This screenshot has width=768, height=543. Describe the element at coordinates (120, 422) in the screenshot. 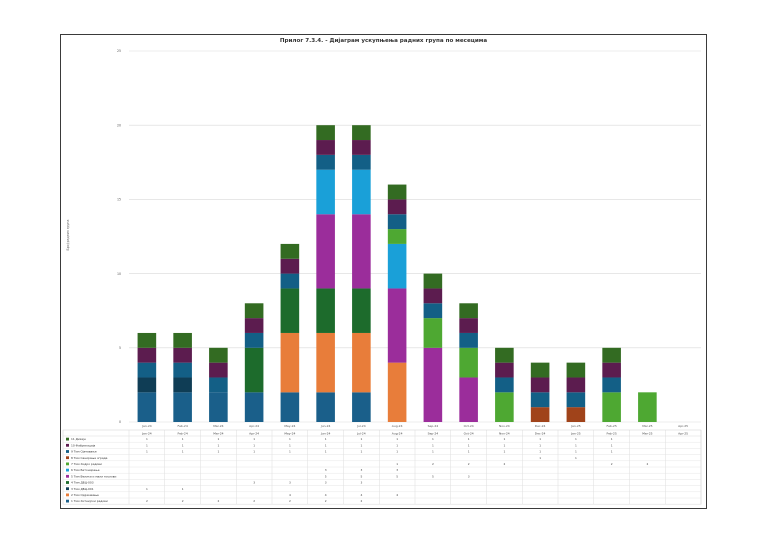

I see `y-tick-label: 0` at that location.